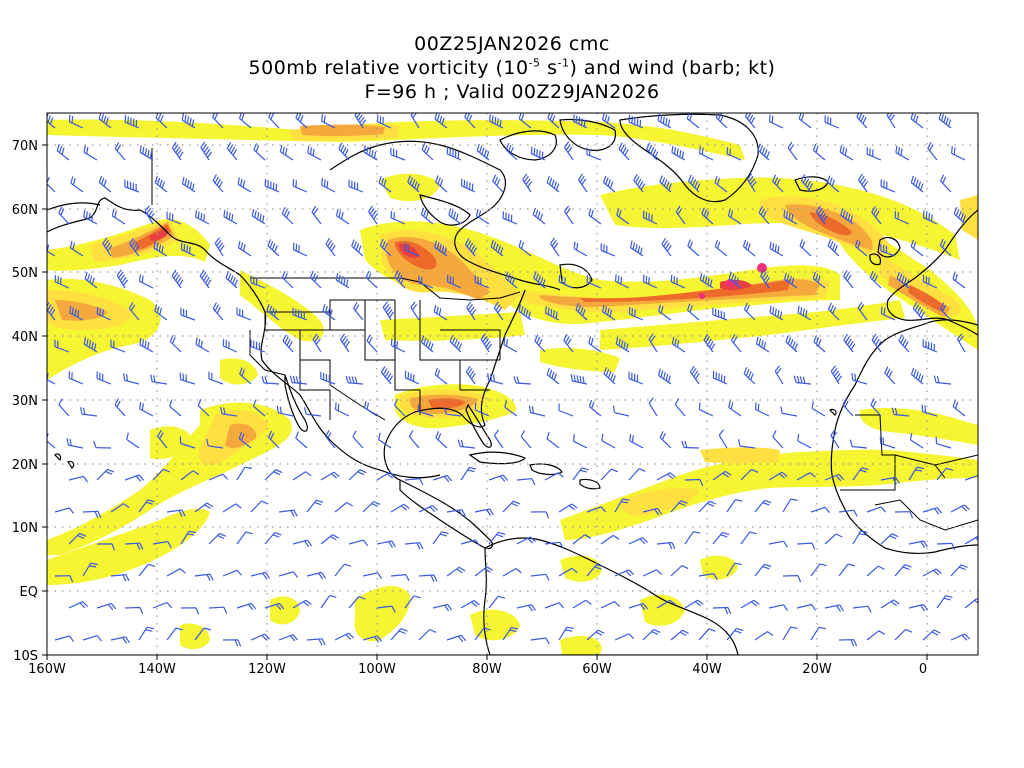 This screenshot has height=768, width=1024. Describe the element at coordinates (549, 68) in the screenshot. I see `title-line-2-mid: s` at that location.